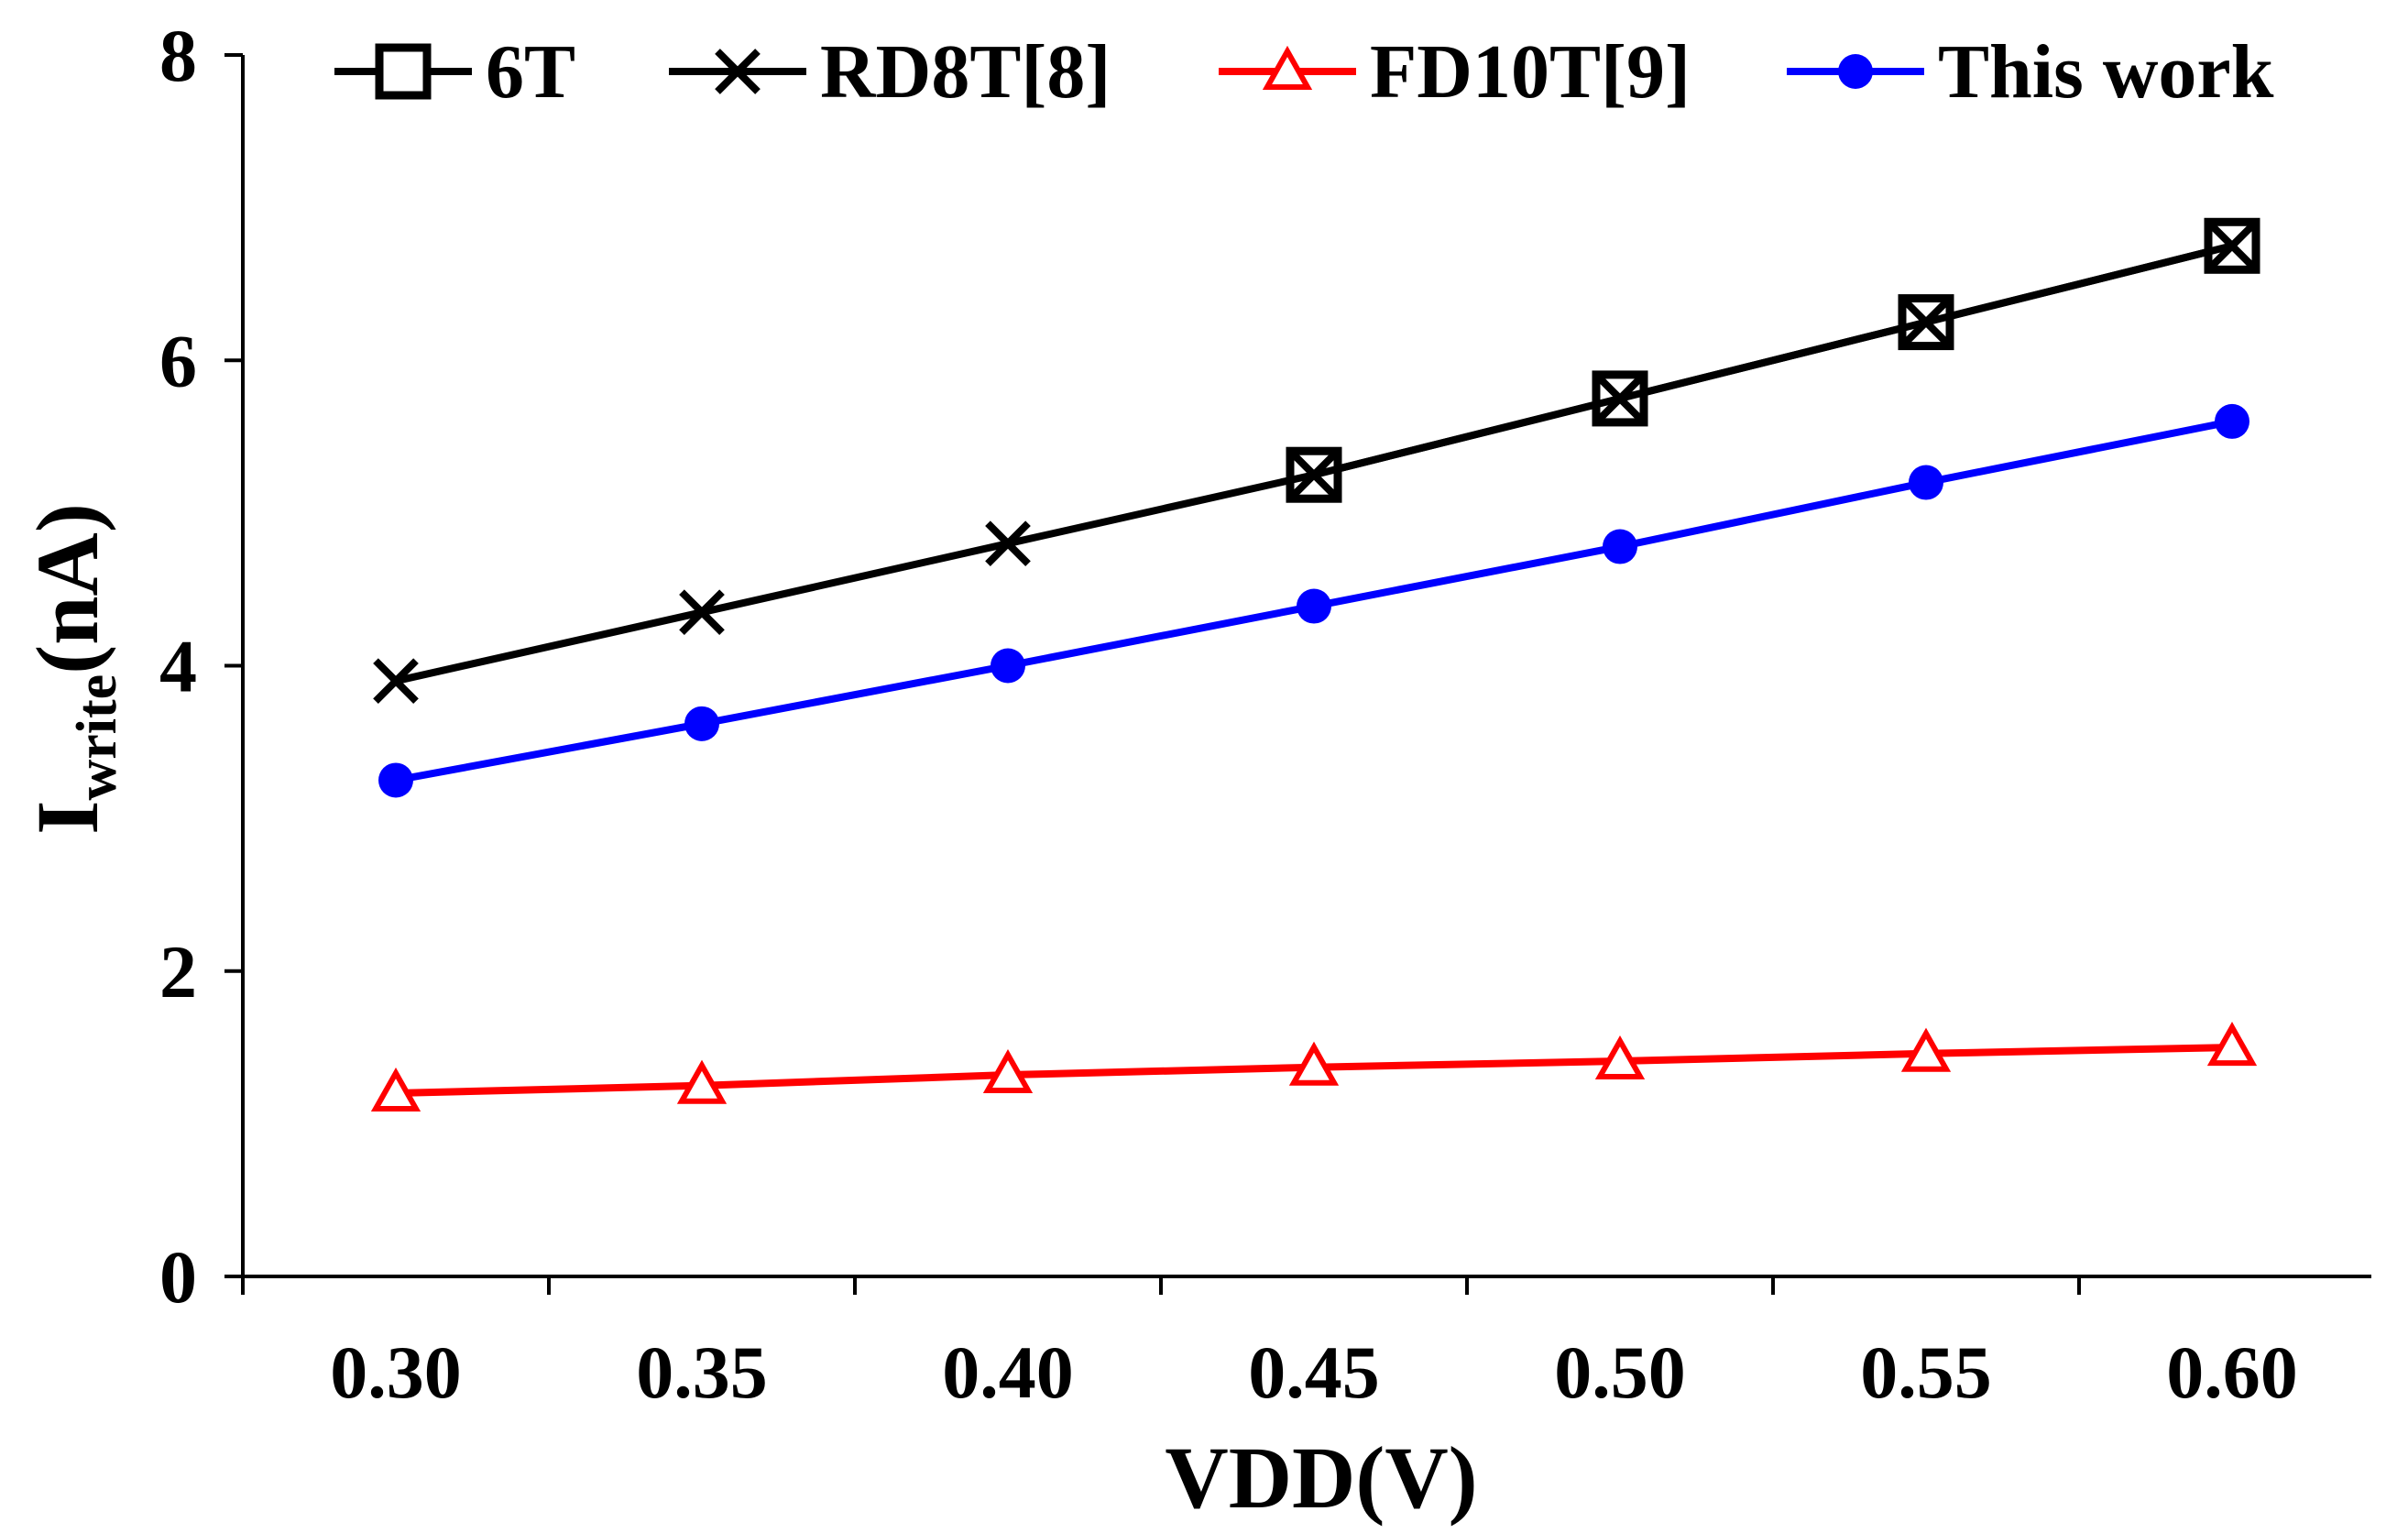 The width and height of the screenshot is (2408, 1533). What do you see at coordinates (396, 1372) in the screenshot?
I see `x-tick-label: 0.30` at bounding box center [396, 1372].